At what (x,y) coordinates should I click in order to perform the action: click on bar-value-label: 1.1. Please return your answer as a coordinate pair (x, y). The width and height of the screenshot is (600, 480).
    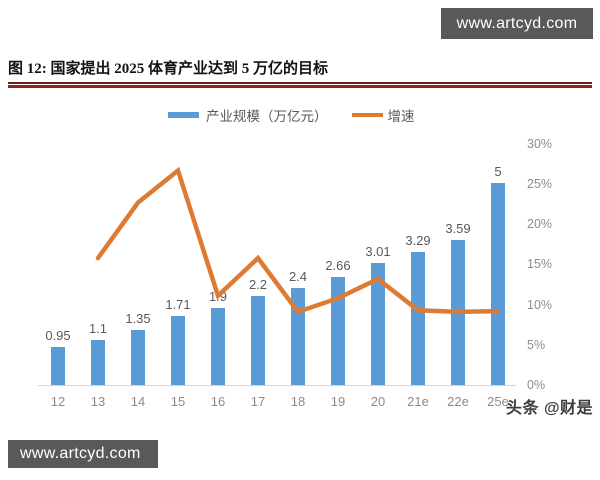
    Looking at the image, I should click on (98, 329).